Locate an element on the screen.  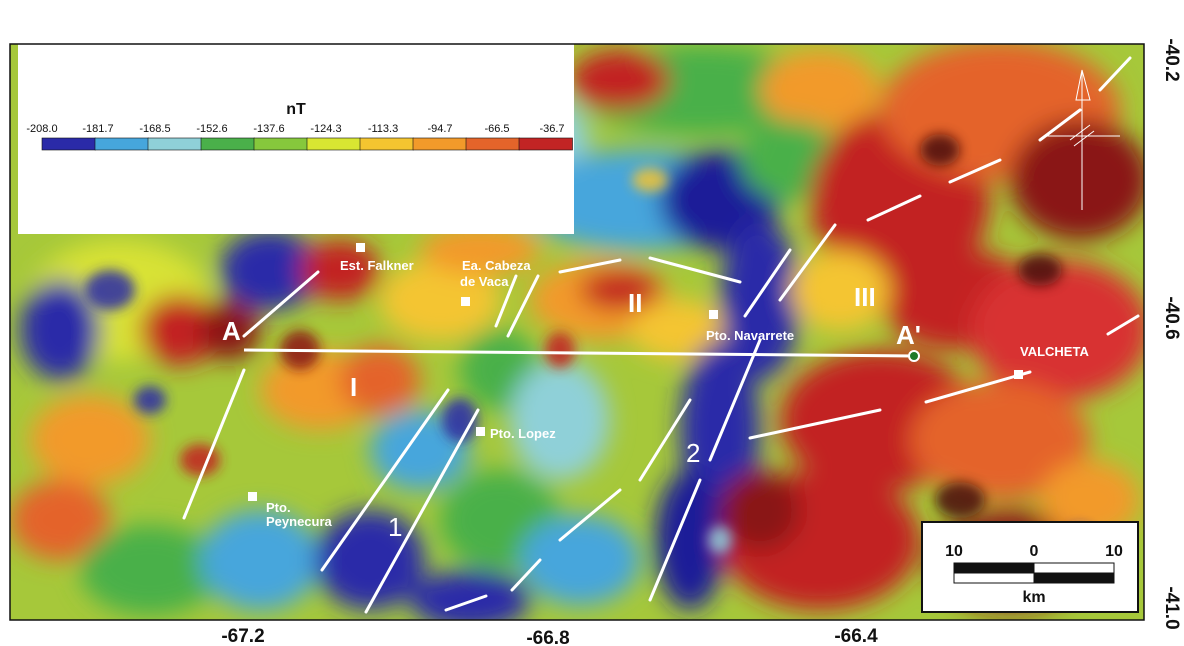
legend-tick: -152.6 is located at coordinates (211, 129).